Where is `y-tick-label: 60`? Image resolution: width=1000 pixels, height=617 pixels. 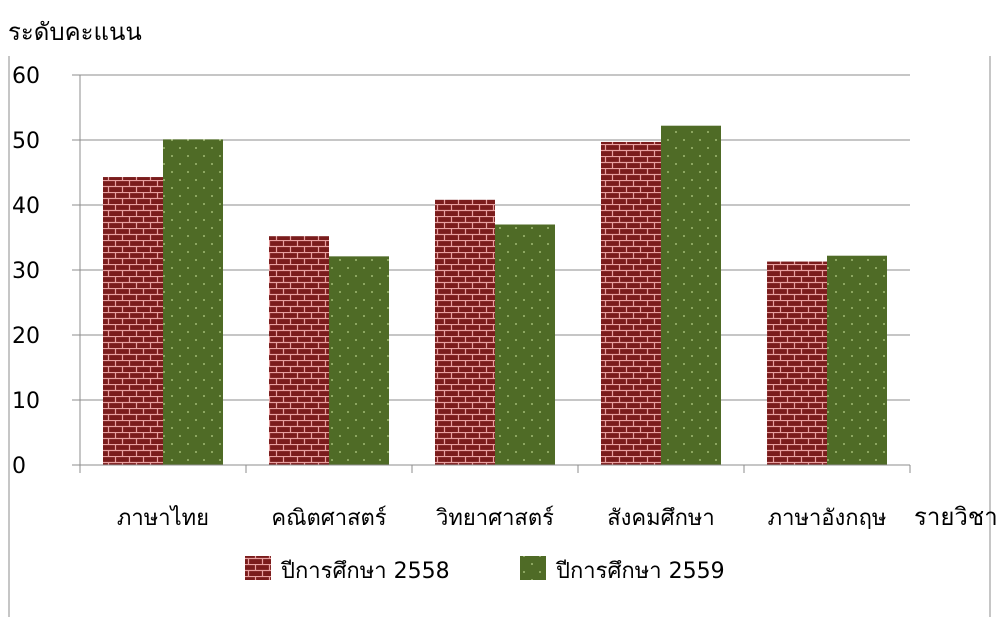
y-tick-label: 60 is located at coordinates (26, 76).